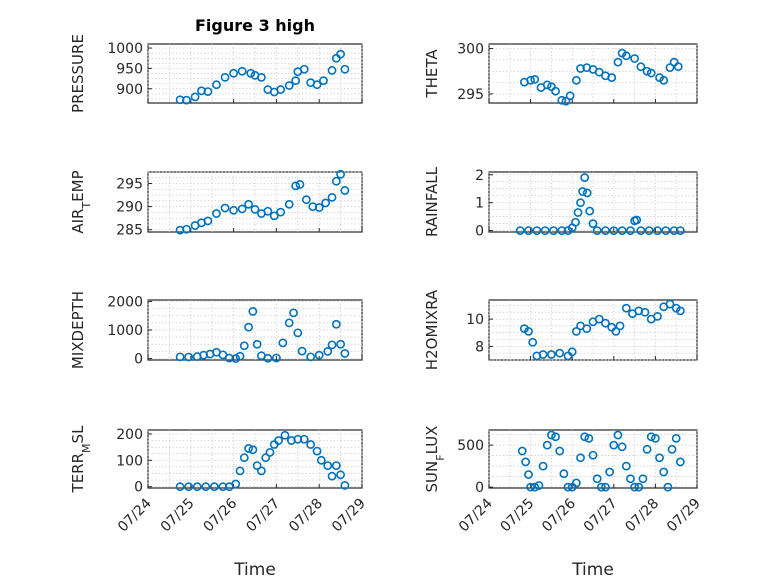 This screenshot has width=778, height=583. What do you see at coordinates (479, 232) in the screenshot?
I see `y-tick-label: 0` at bounding box center [479, 232].